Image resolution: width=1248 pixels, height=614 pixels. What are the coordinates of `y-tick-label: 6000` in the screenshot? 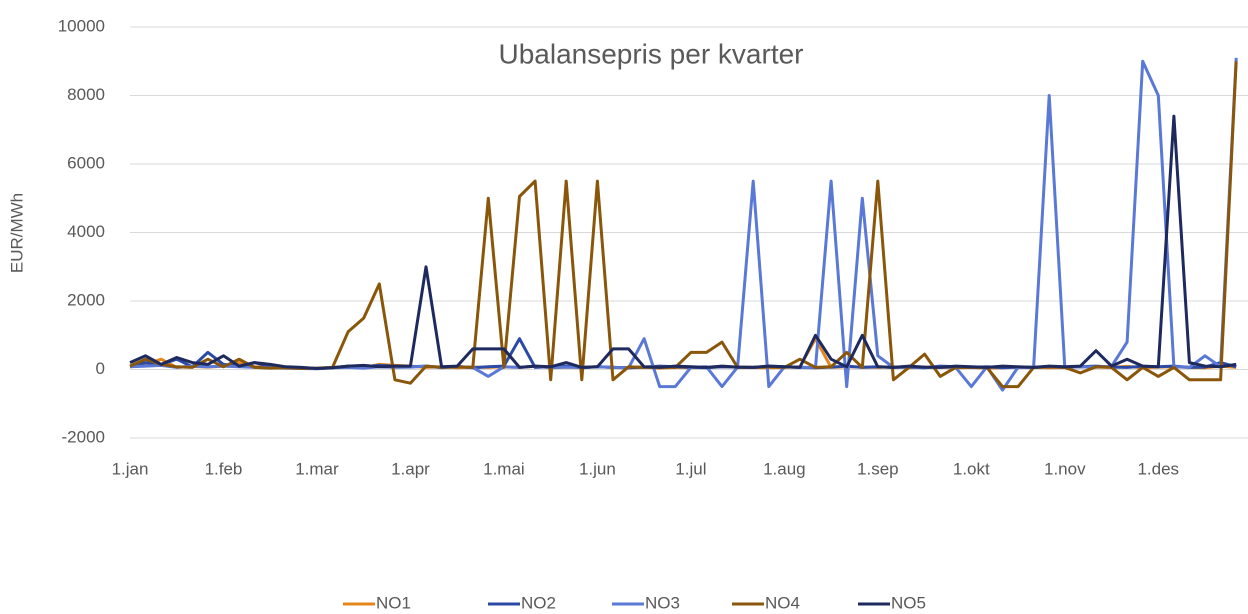 It's located at (86, 162).